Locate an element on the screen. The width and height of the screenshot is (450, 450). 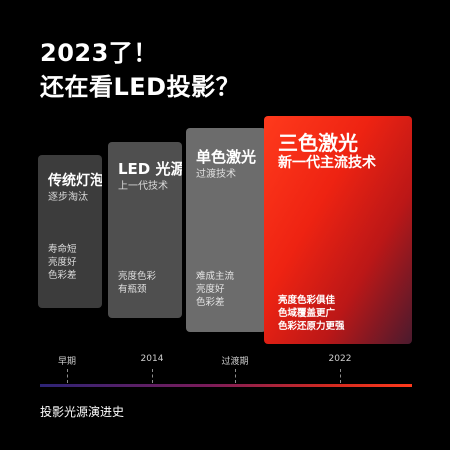
timeline-label-2022: 2022 is located at coordinates (340, 359).